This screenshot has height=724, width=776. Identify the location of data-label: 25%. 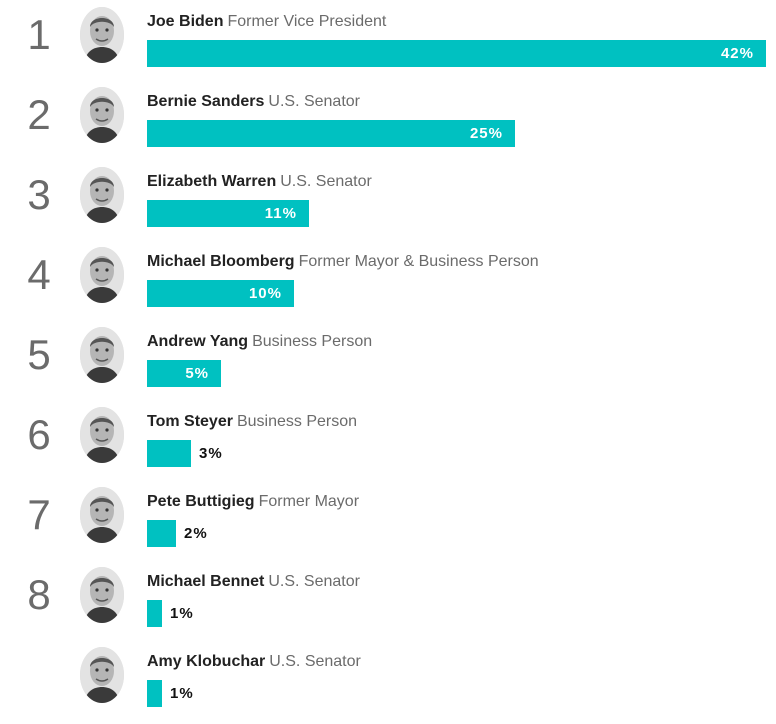
(486, 133).